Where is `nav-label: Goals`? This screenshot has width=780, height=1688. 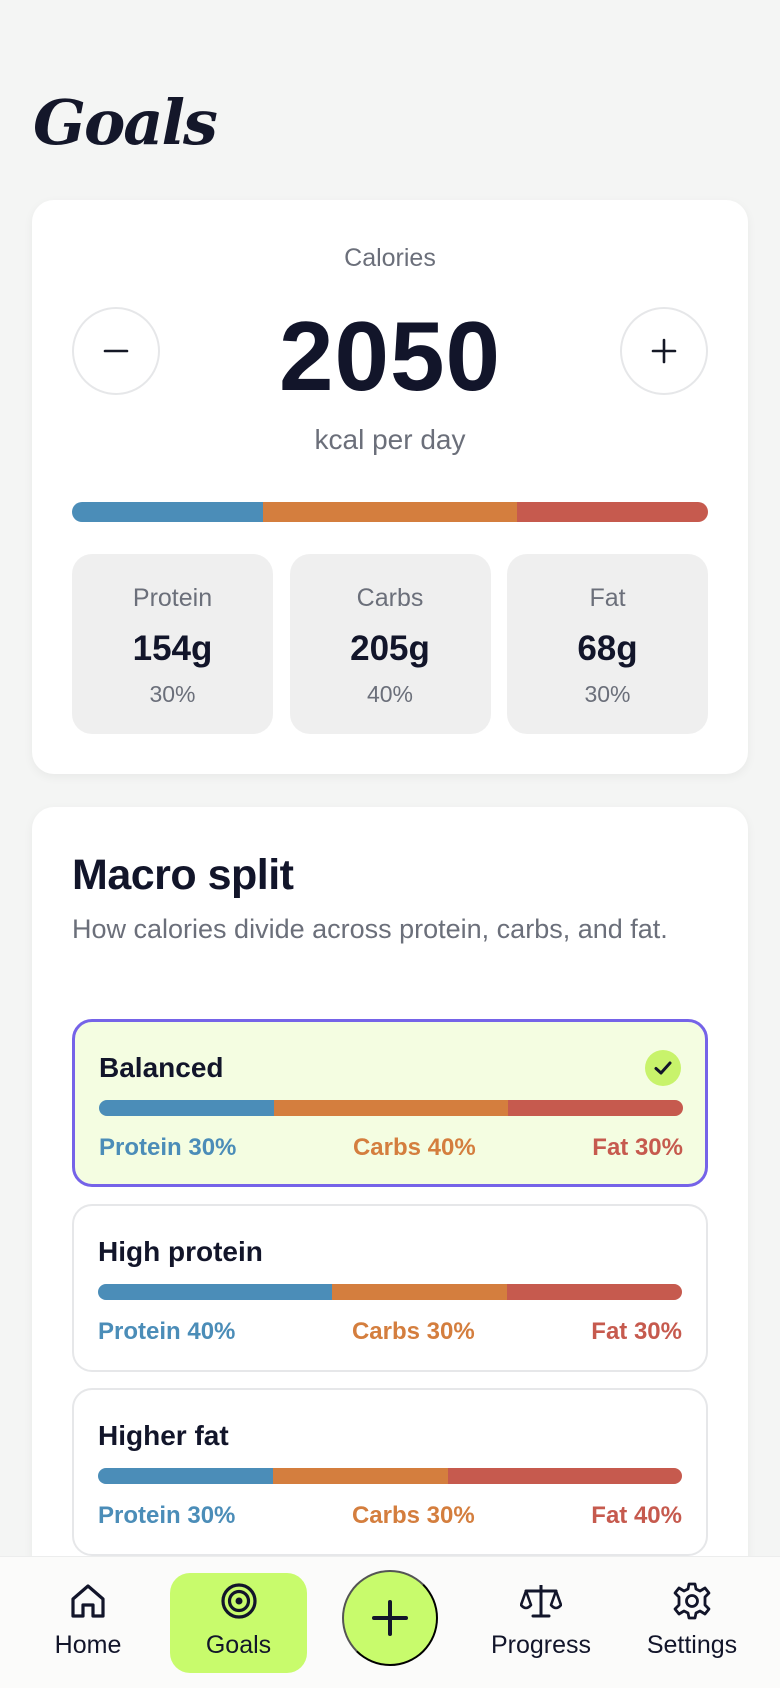
nav-label: Goals is located at coordinates (238, 1645).